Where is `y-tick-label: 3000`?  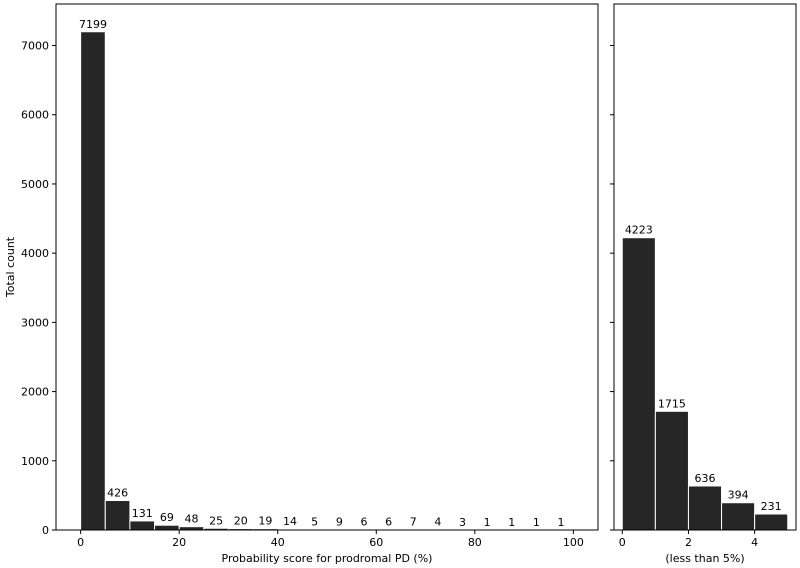 y-tick-label: 3000 is located at coordinates (35, 322).